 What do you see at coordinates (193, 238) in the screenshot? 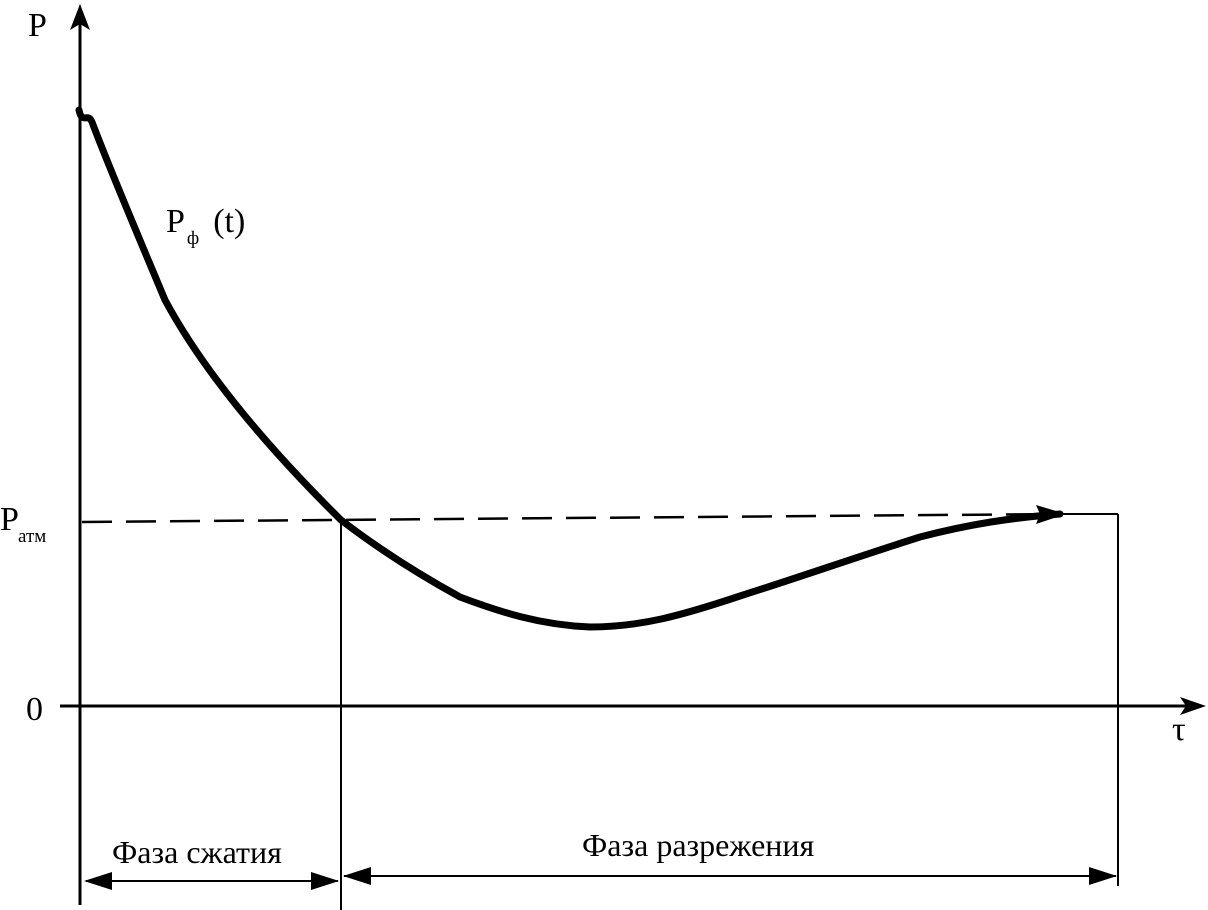
I see `curve-label-subscript: ф` at bounding box center [193, 238].